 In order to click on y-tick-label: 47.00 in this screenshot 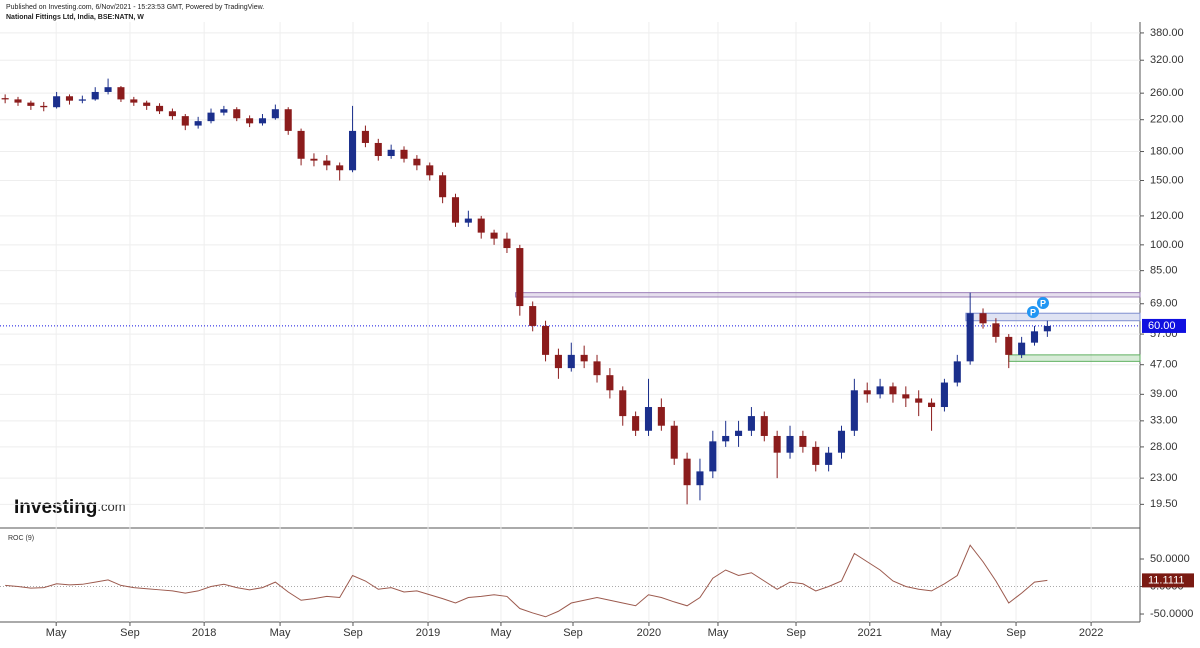, I will do `click(1164, 365)`.